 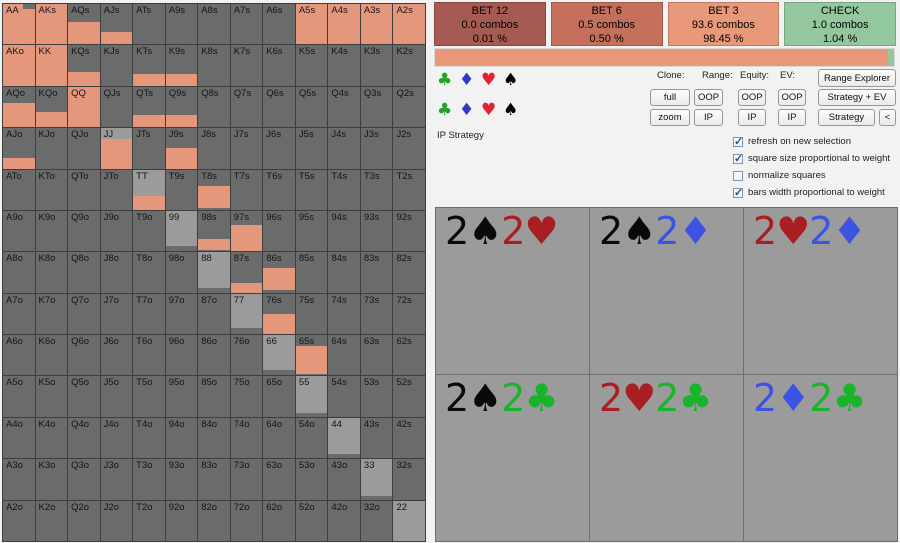 I want to click on grid-cell-k2s: K2s, so click(x=409, y=65).